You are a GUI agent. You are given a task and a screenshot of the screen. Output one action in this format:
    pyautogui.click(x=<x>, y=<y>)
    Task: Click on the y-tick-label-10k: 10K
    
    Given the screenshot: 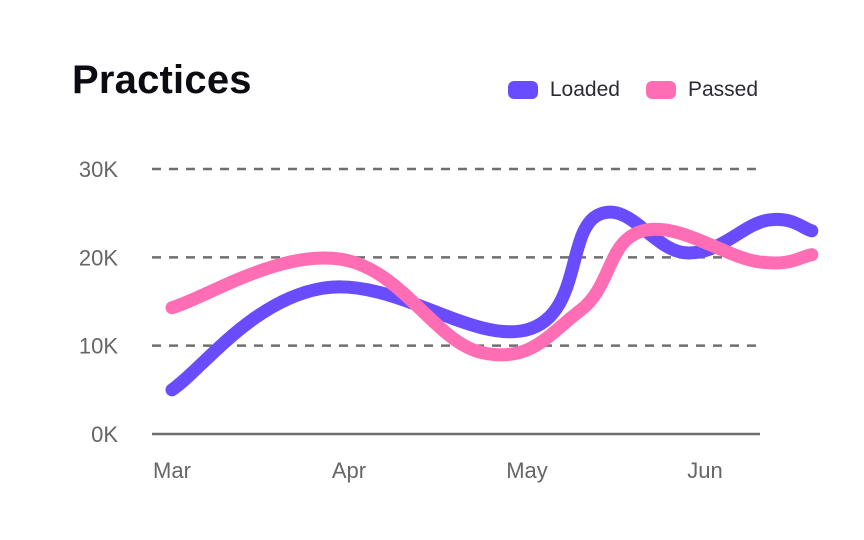 What is the action you would take?
    pyautogui.click(x=98, y=346)
    